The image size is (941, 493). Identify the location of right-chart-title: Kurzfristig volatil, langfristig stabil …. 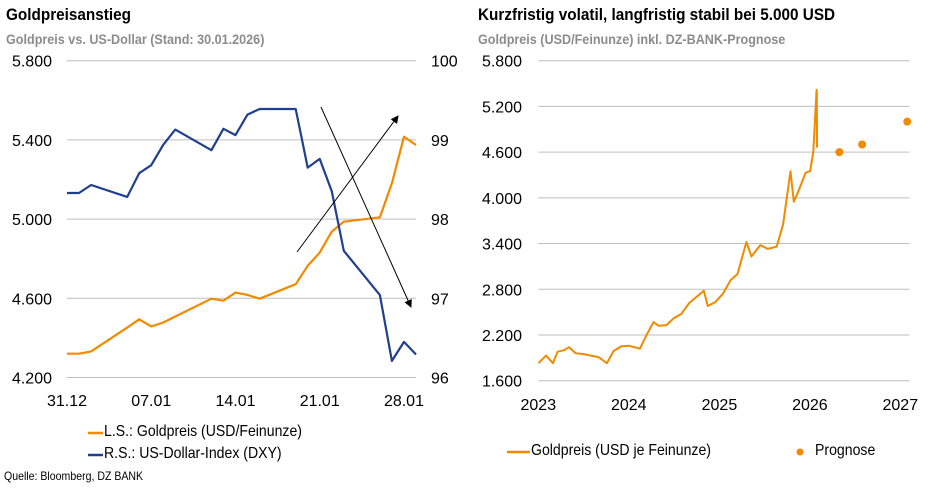
(657, 14).